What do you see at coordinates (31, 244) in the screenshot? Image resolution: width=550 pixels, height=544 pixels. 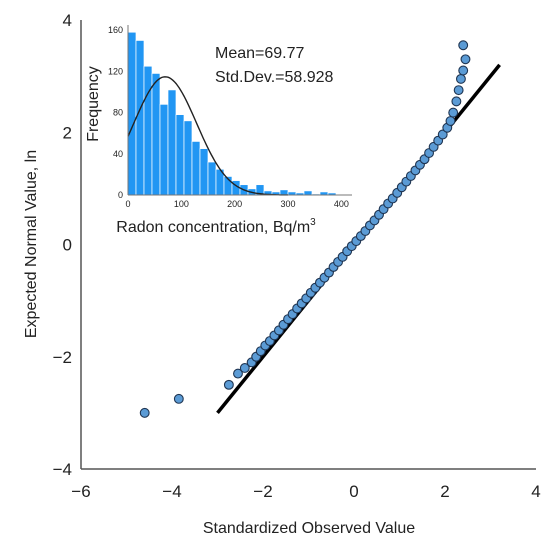 I see `qq-y-axis-label: Expected Normal Value, ln` at bounding box center [31, 244].